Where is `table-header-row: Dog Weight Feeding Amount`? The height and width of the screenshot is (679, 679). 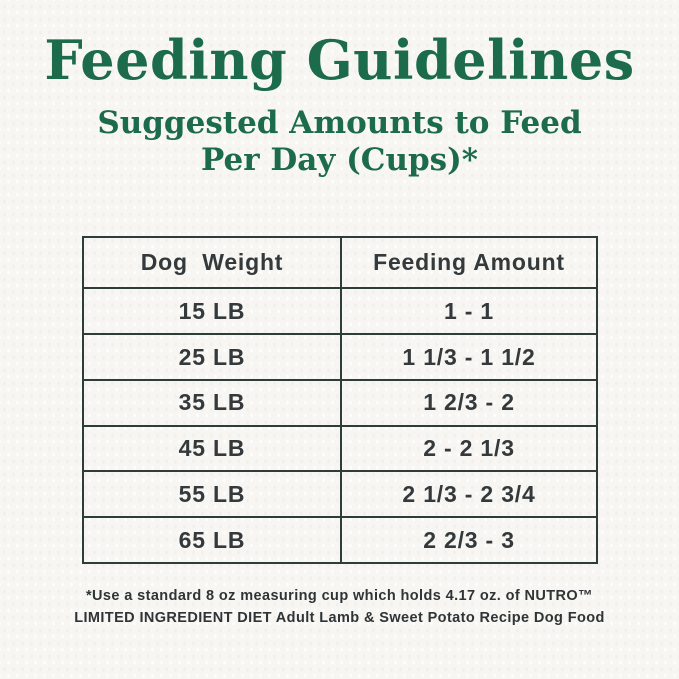
table-header-row: Dog Weight Feeding Amount is located at coordinates (340, 263).